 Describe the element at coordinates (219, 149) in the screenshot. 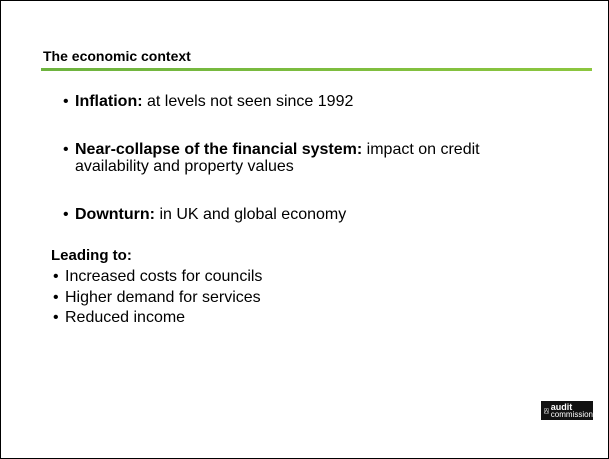

I see `bullet-label: Near-collapse of the financial system:` at that location.